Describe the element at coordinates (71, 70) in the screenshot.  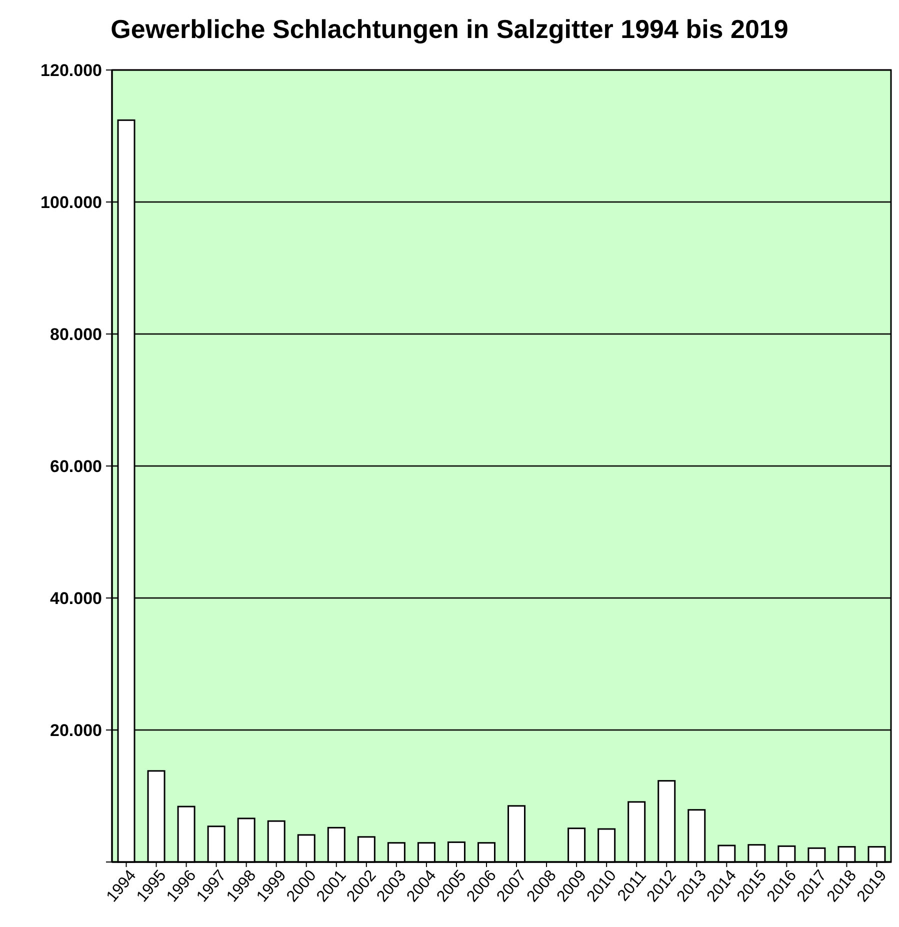
I see `y-tick-label: 120.000` at that location.